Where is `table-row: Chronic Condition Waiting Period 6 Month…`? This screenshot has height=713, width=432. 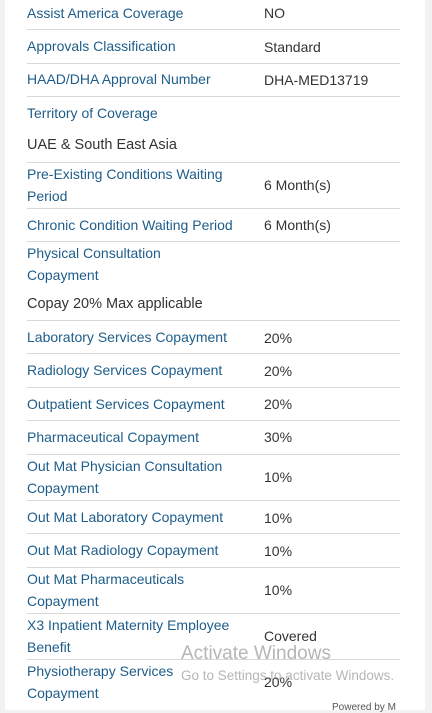
table-row: Chronic Condition Waiting Period 6 Month… is located at coordinates (213, 225).